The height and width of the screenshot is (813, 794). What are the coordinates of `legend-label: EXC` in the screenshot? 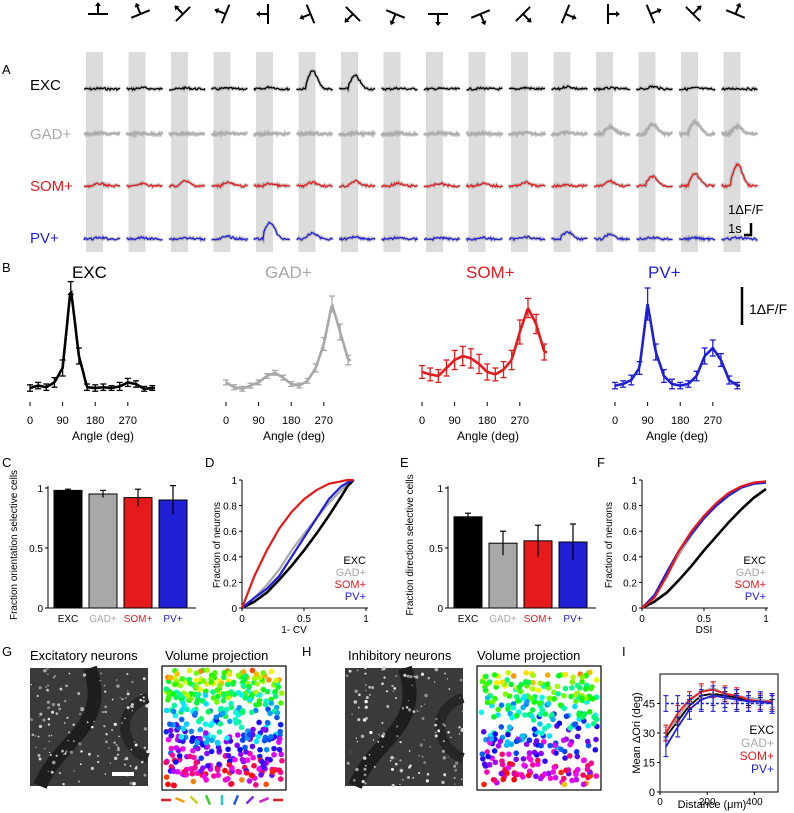 It's located at (761, 730).